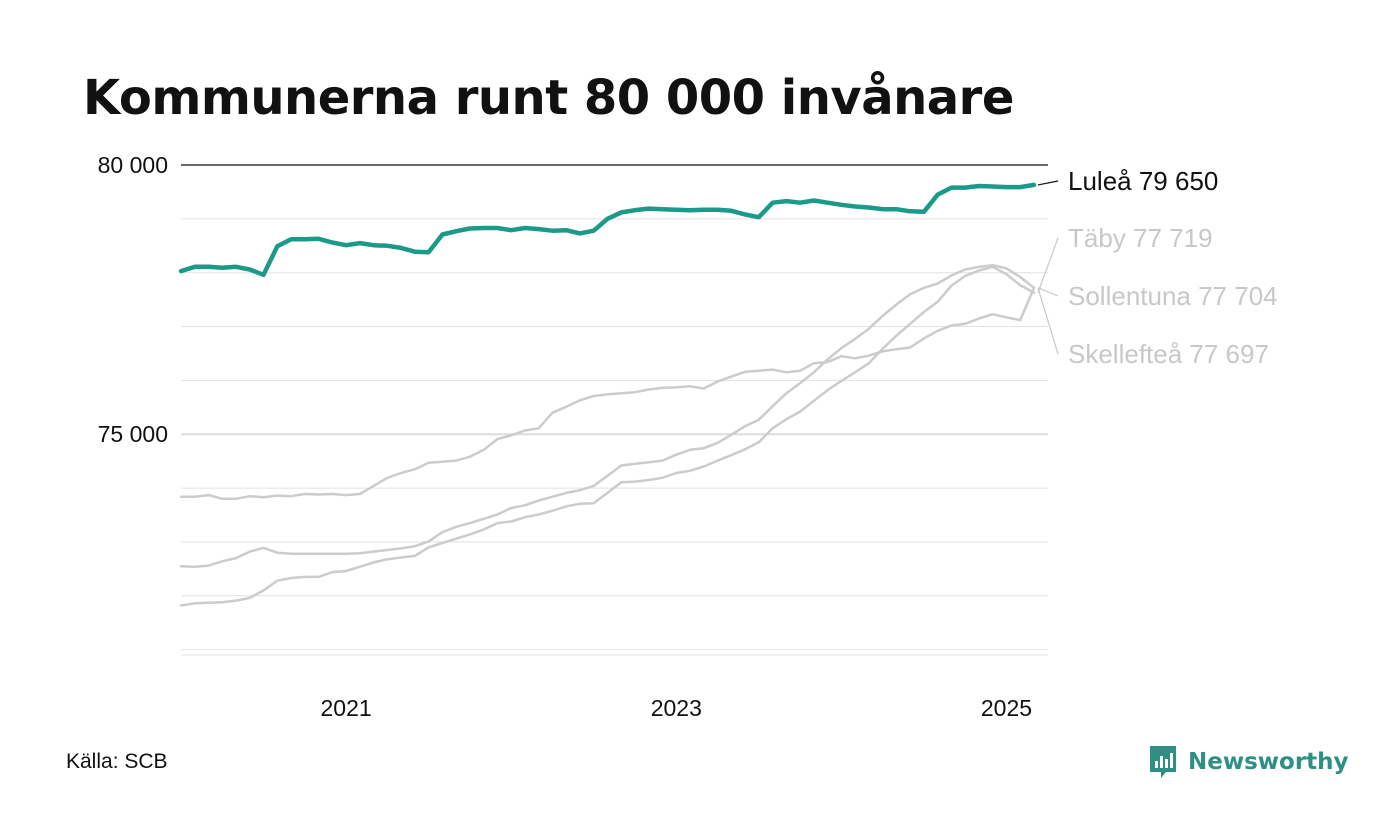  I want to click on brand-logo: Newsworthy, so click(1248, 762).